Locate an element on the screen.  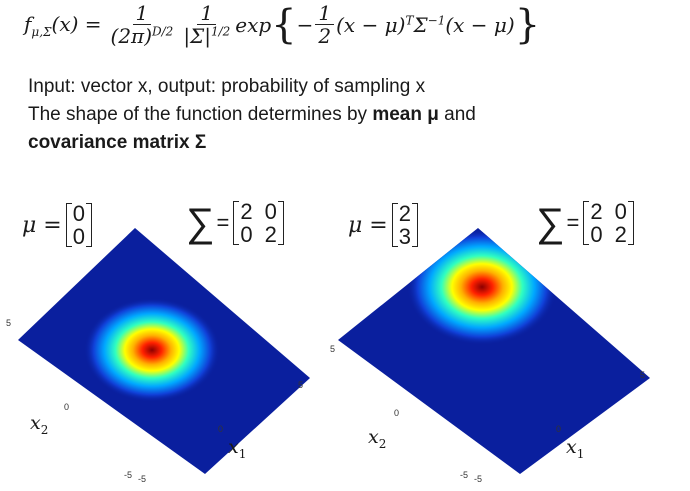
left-tick-m5-a: -5 is located at coordinates (128, 475).